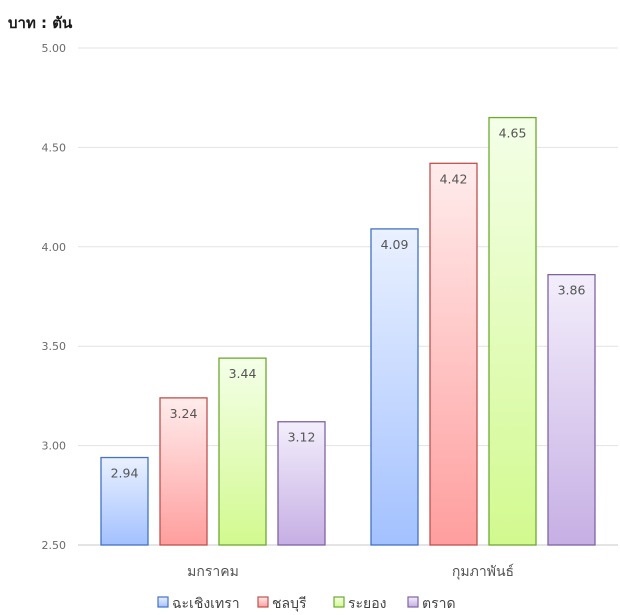  I want to click on y-tick-label: 4.50, so click(54, 147).